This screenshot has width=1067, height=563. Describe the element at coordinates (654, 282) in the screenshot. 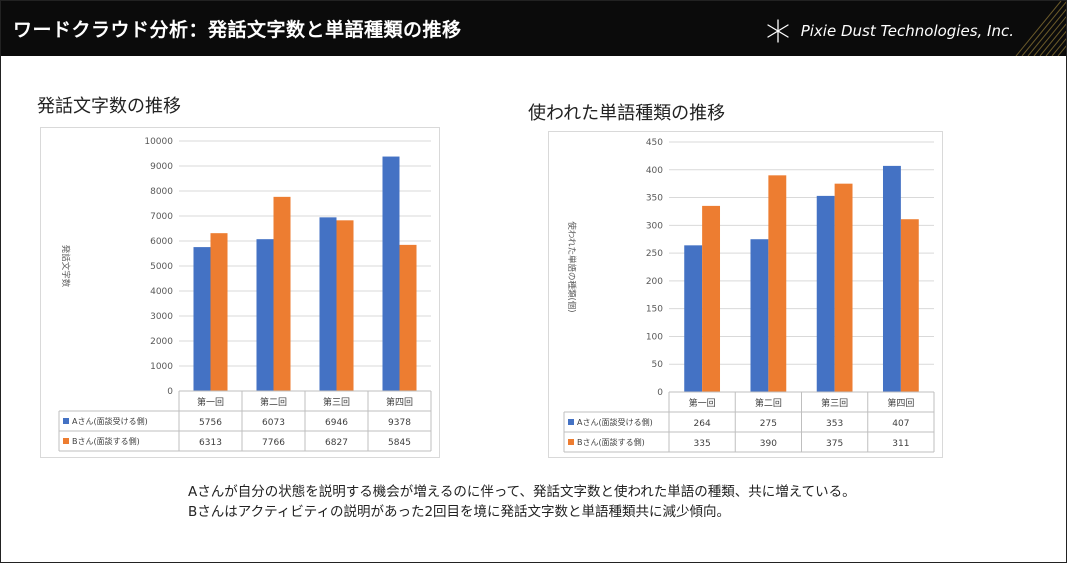

I see `y-tick-label: 200` at that location.